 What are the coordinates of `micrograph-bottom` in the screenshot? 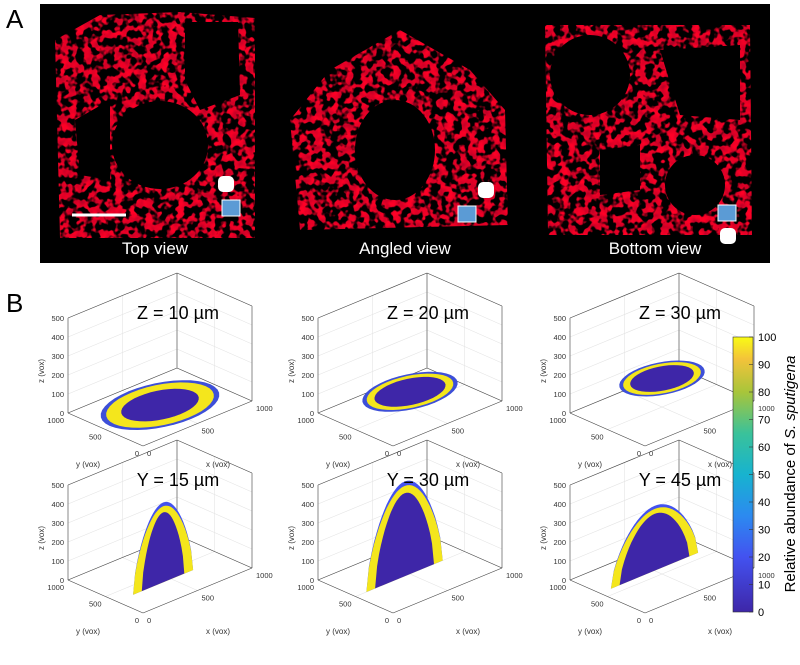 It's located at (648, 130).